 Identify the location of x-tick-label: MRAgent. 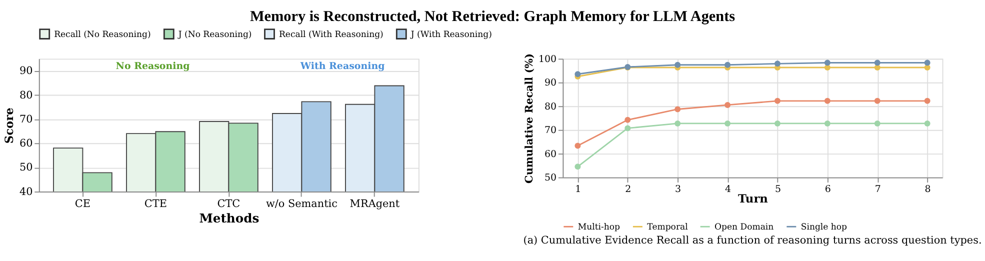
(375, 204).